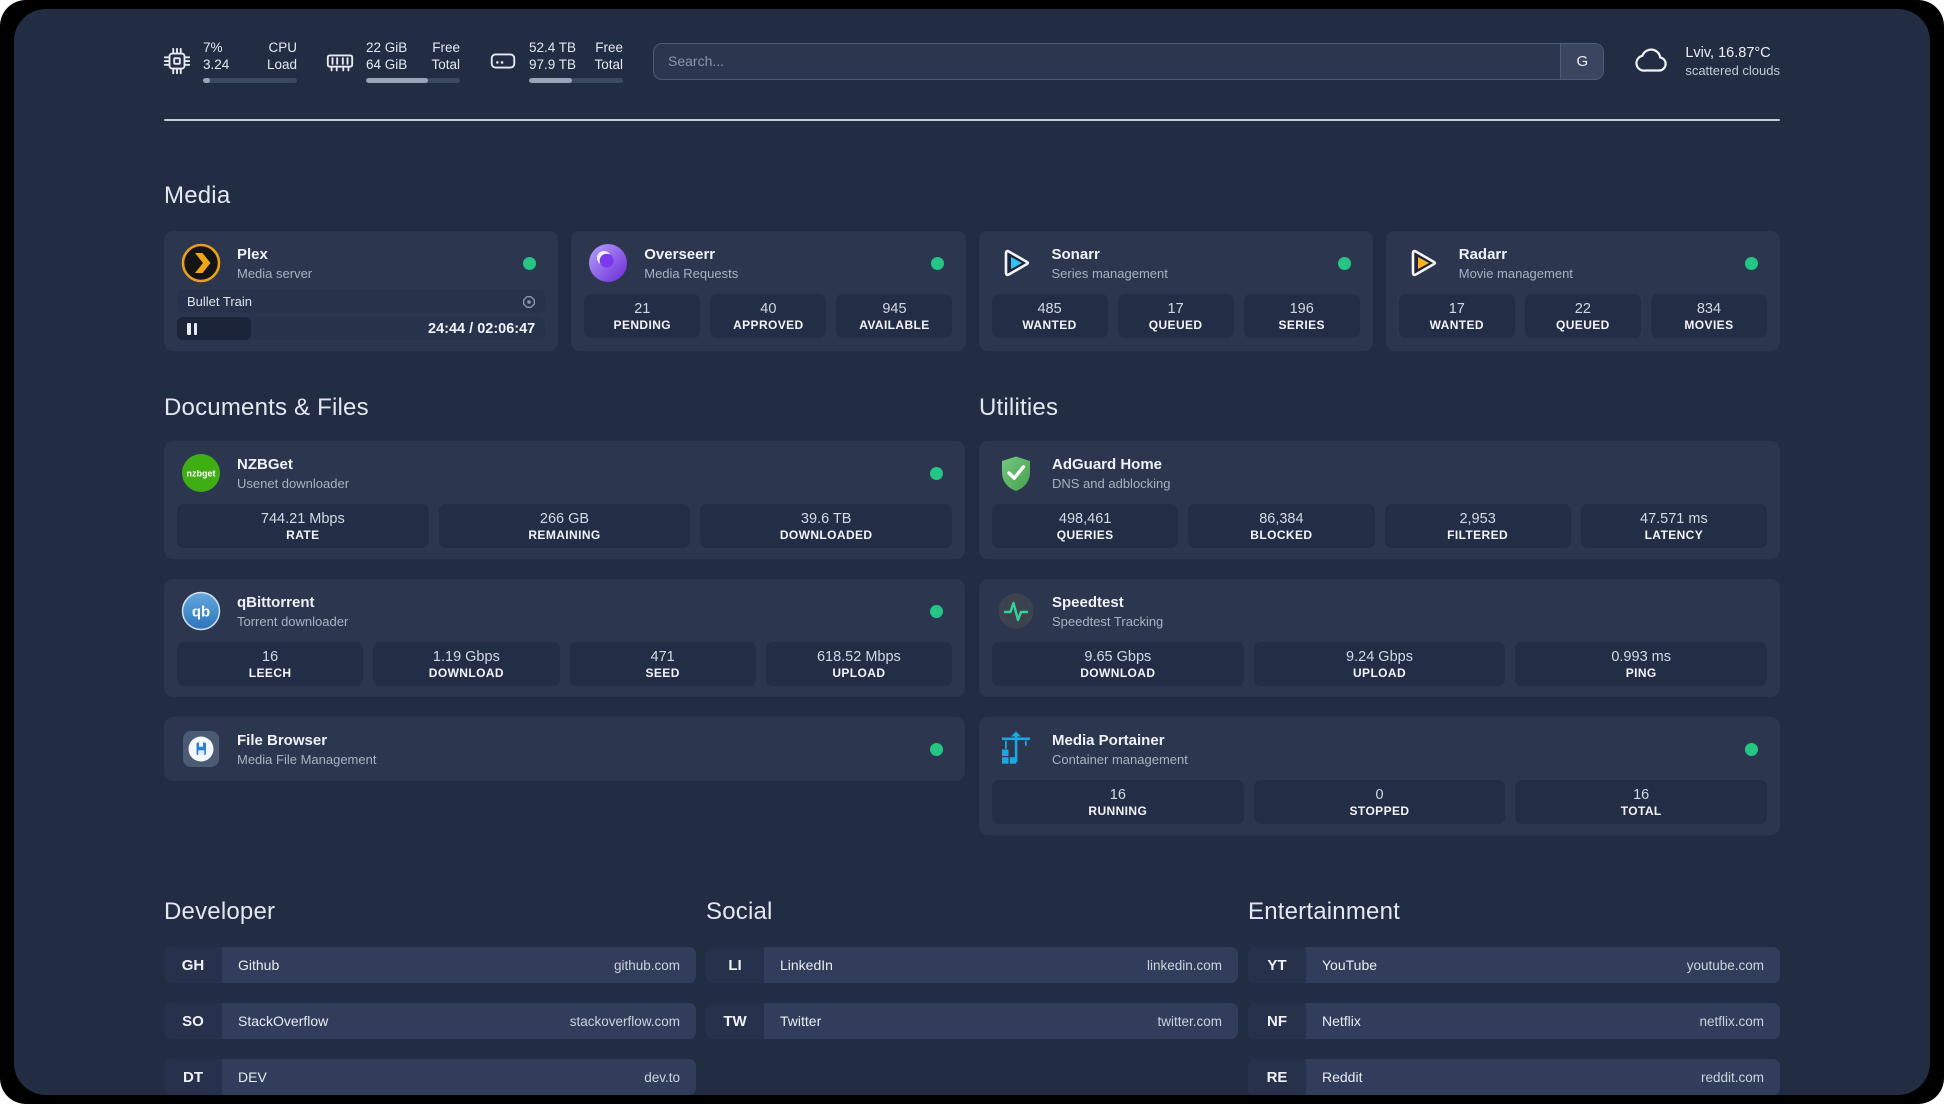  Describe the element at coordinates (1483, 254) in the screenshot. I see `app-name: Radarr` at that location.